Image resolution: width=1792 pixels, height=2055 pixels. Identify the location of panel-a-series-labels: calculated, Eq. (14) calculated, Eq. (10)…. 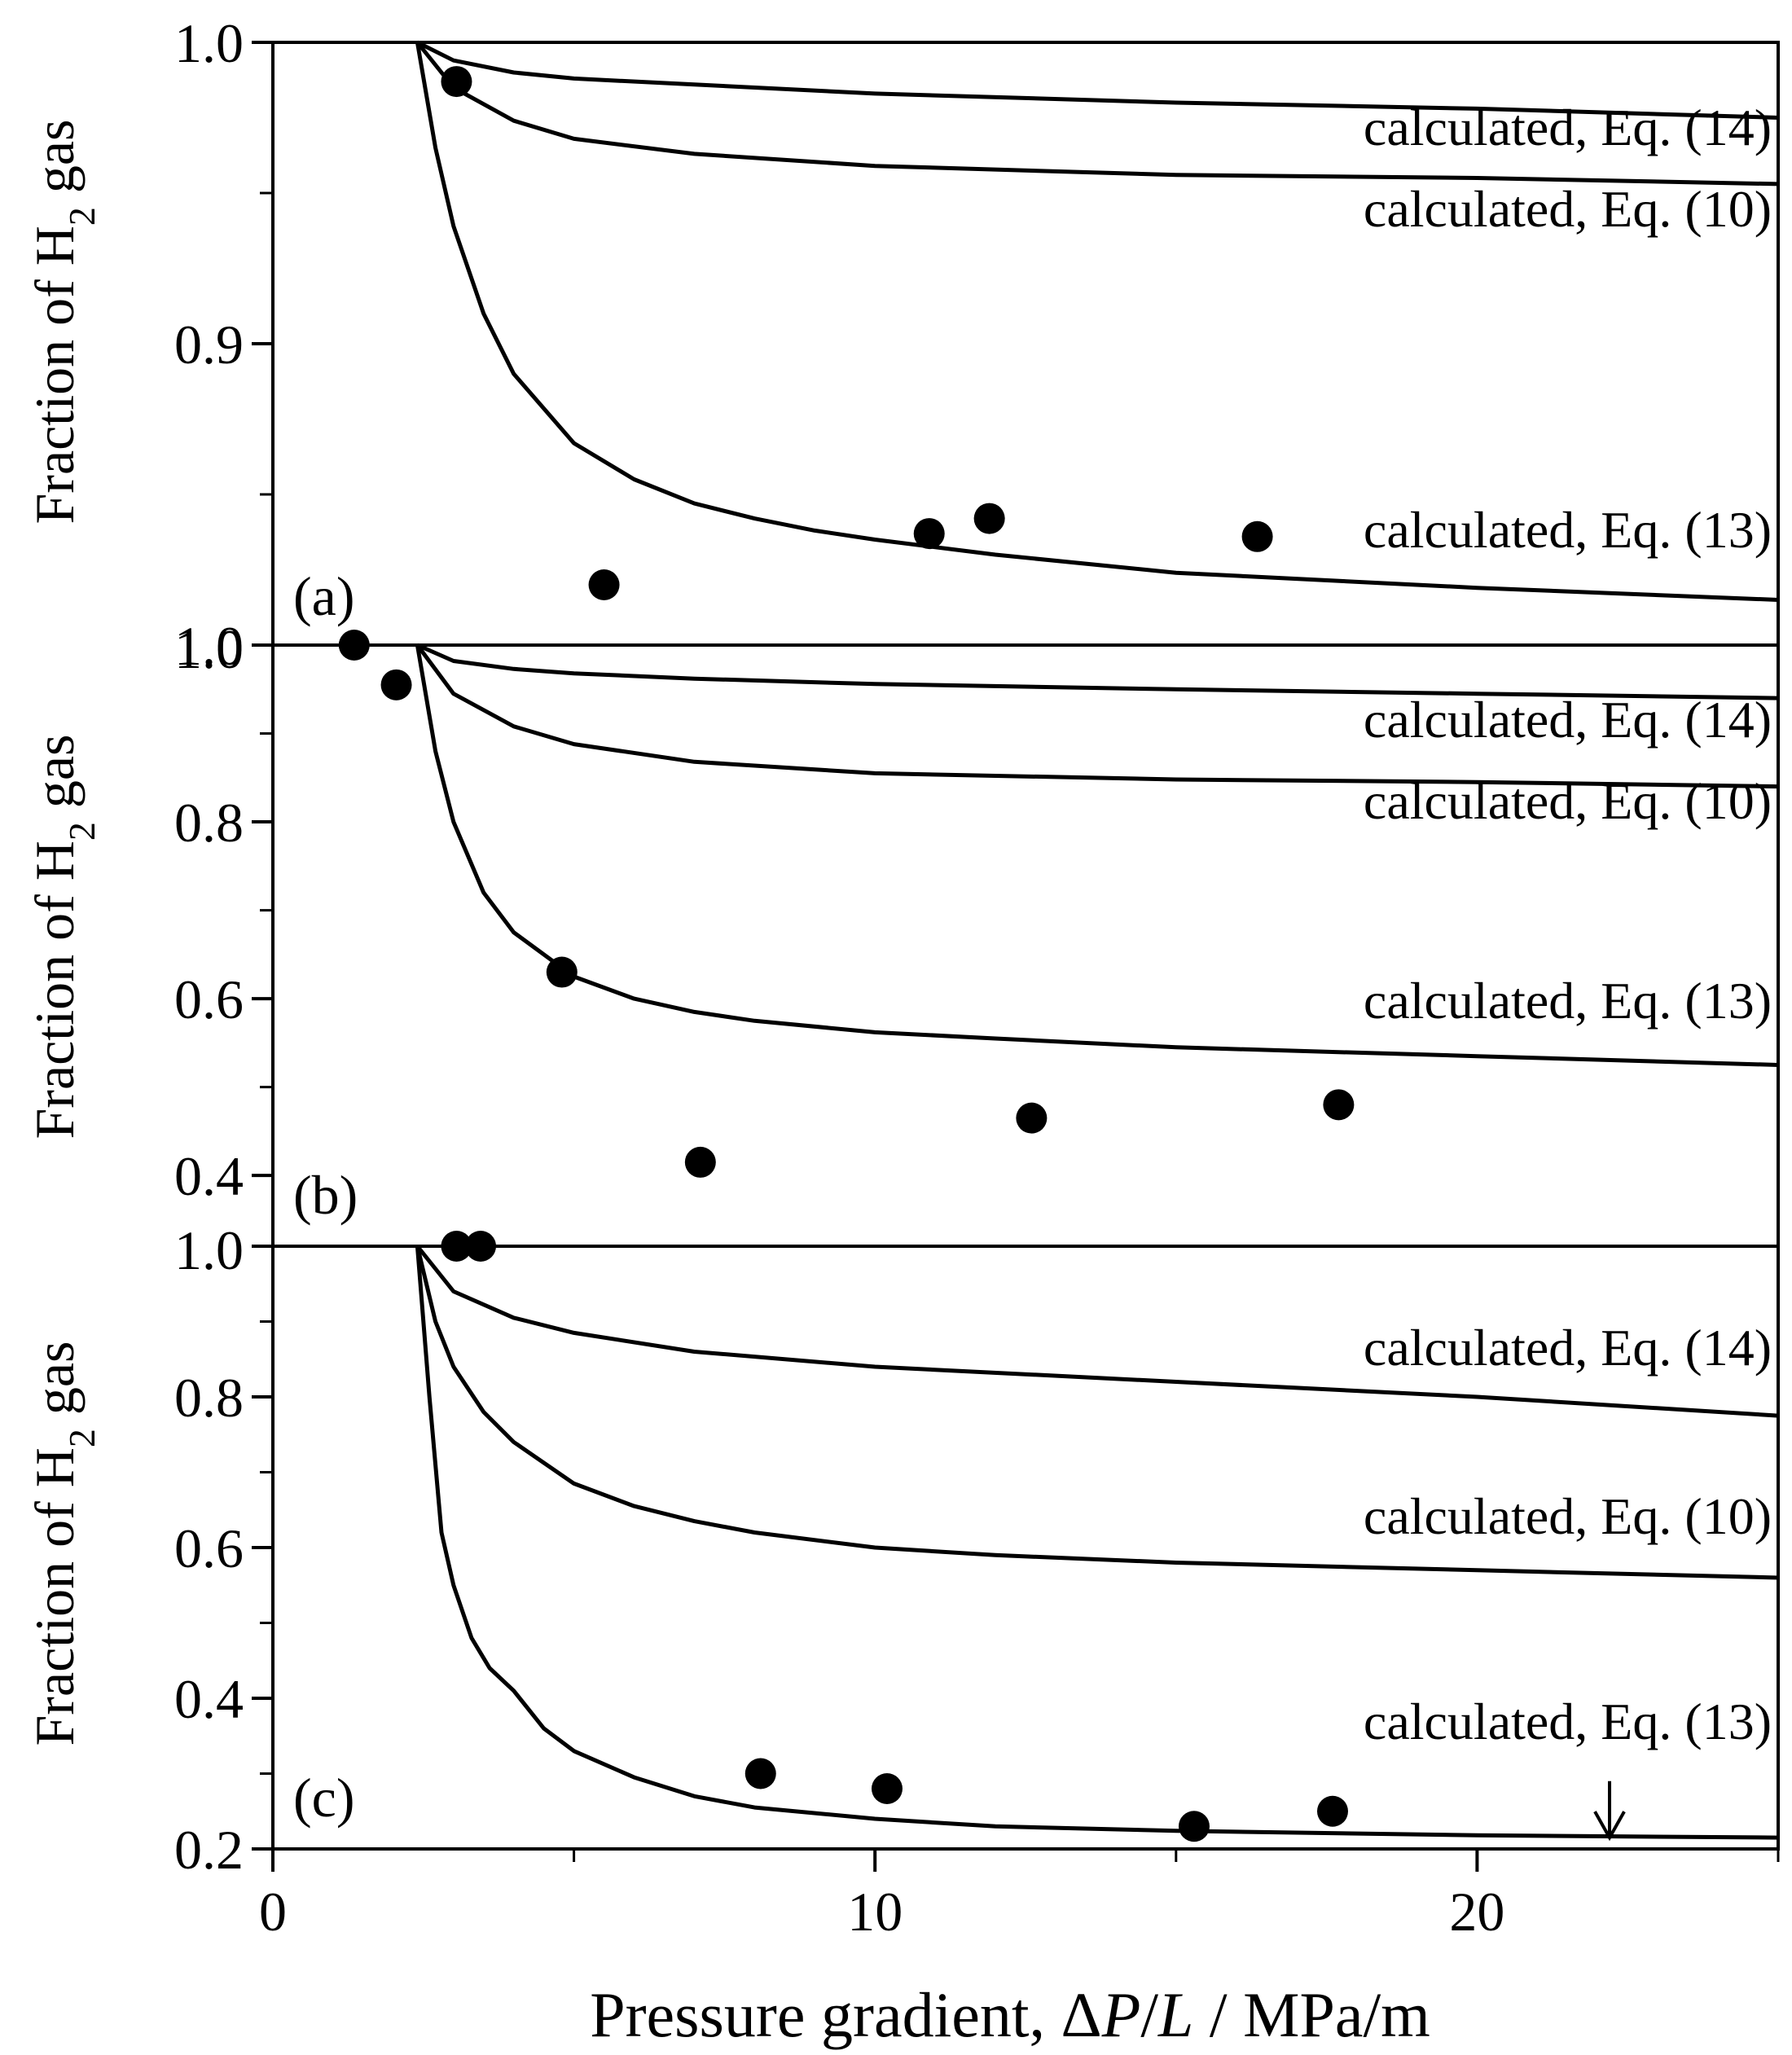
(1568, 329).